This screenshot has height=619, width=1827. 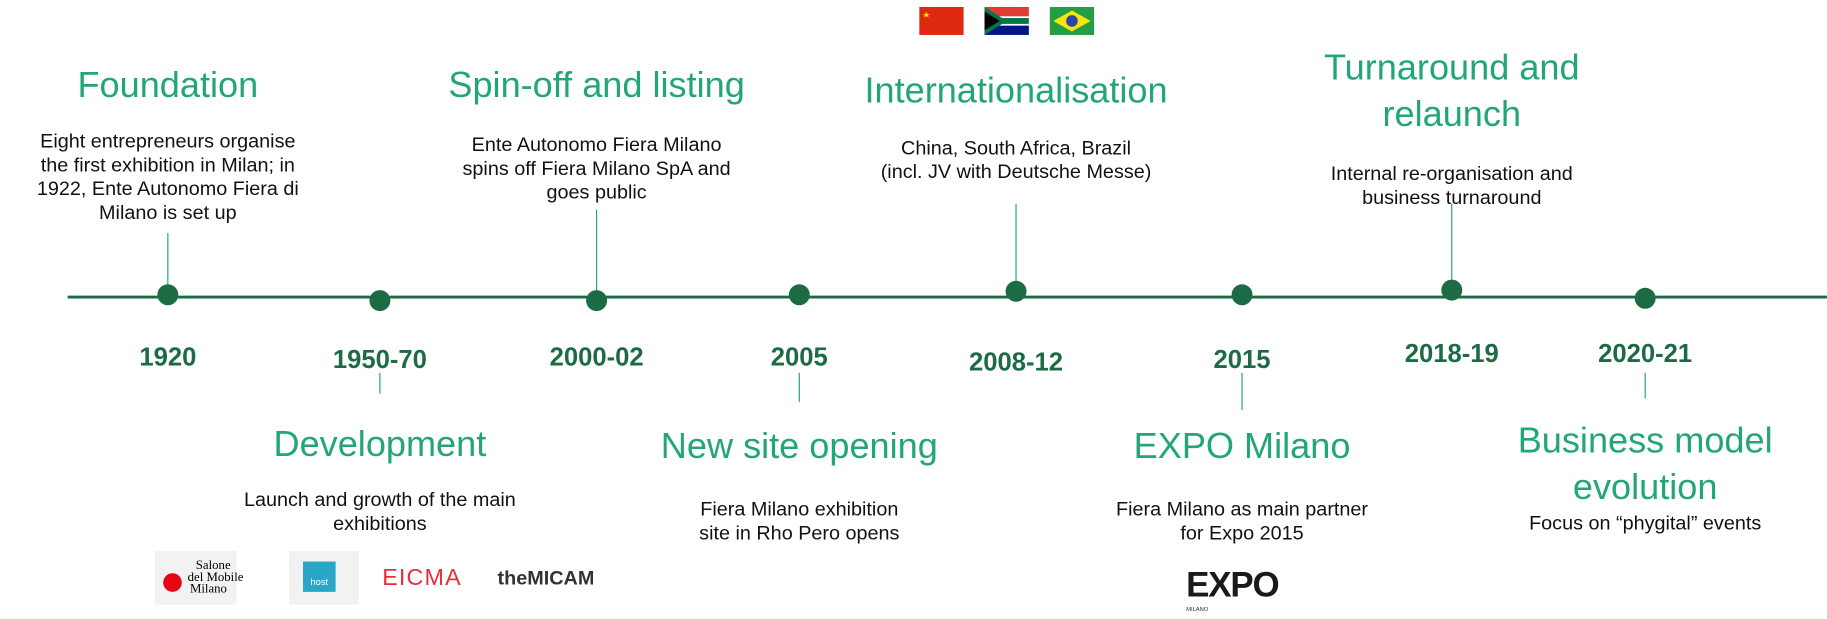 What do you see at coordinates (799, 533) in the screenshot?
I see `event-description: site in Rho Pero opens` at bounding box center [799, 533].